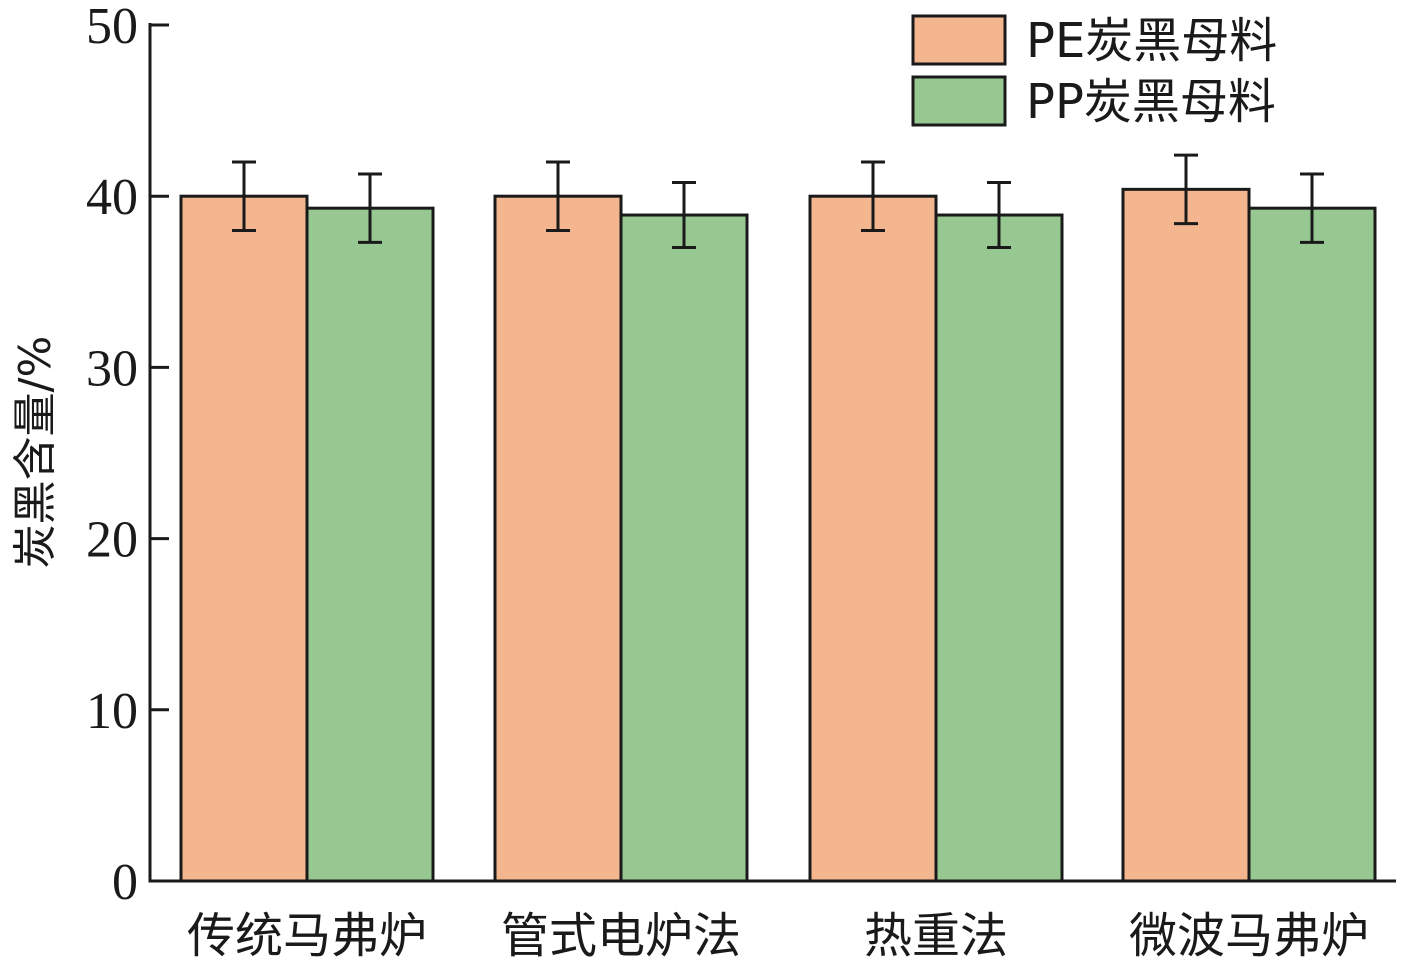 The height and width of the screenshot is (966, 1408). Describe the element at coordinates (778, 201) in the screenshot. I see `error-bars-layer` at that location.